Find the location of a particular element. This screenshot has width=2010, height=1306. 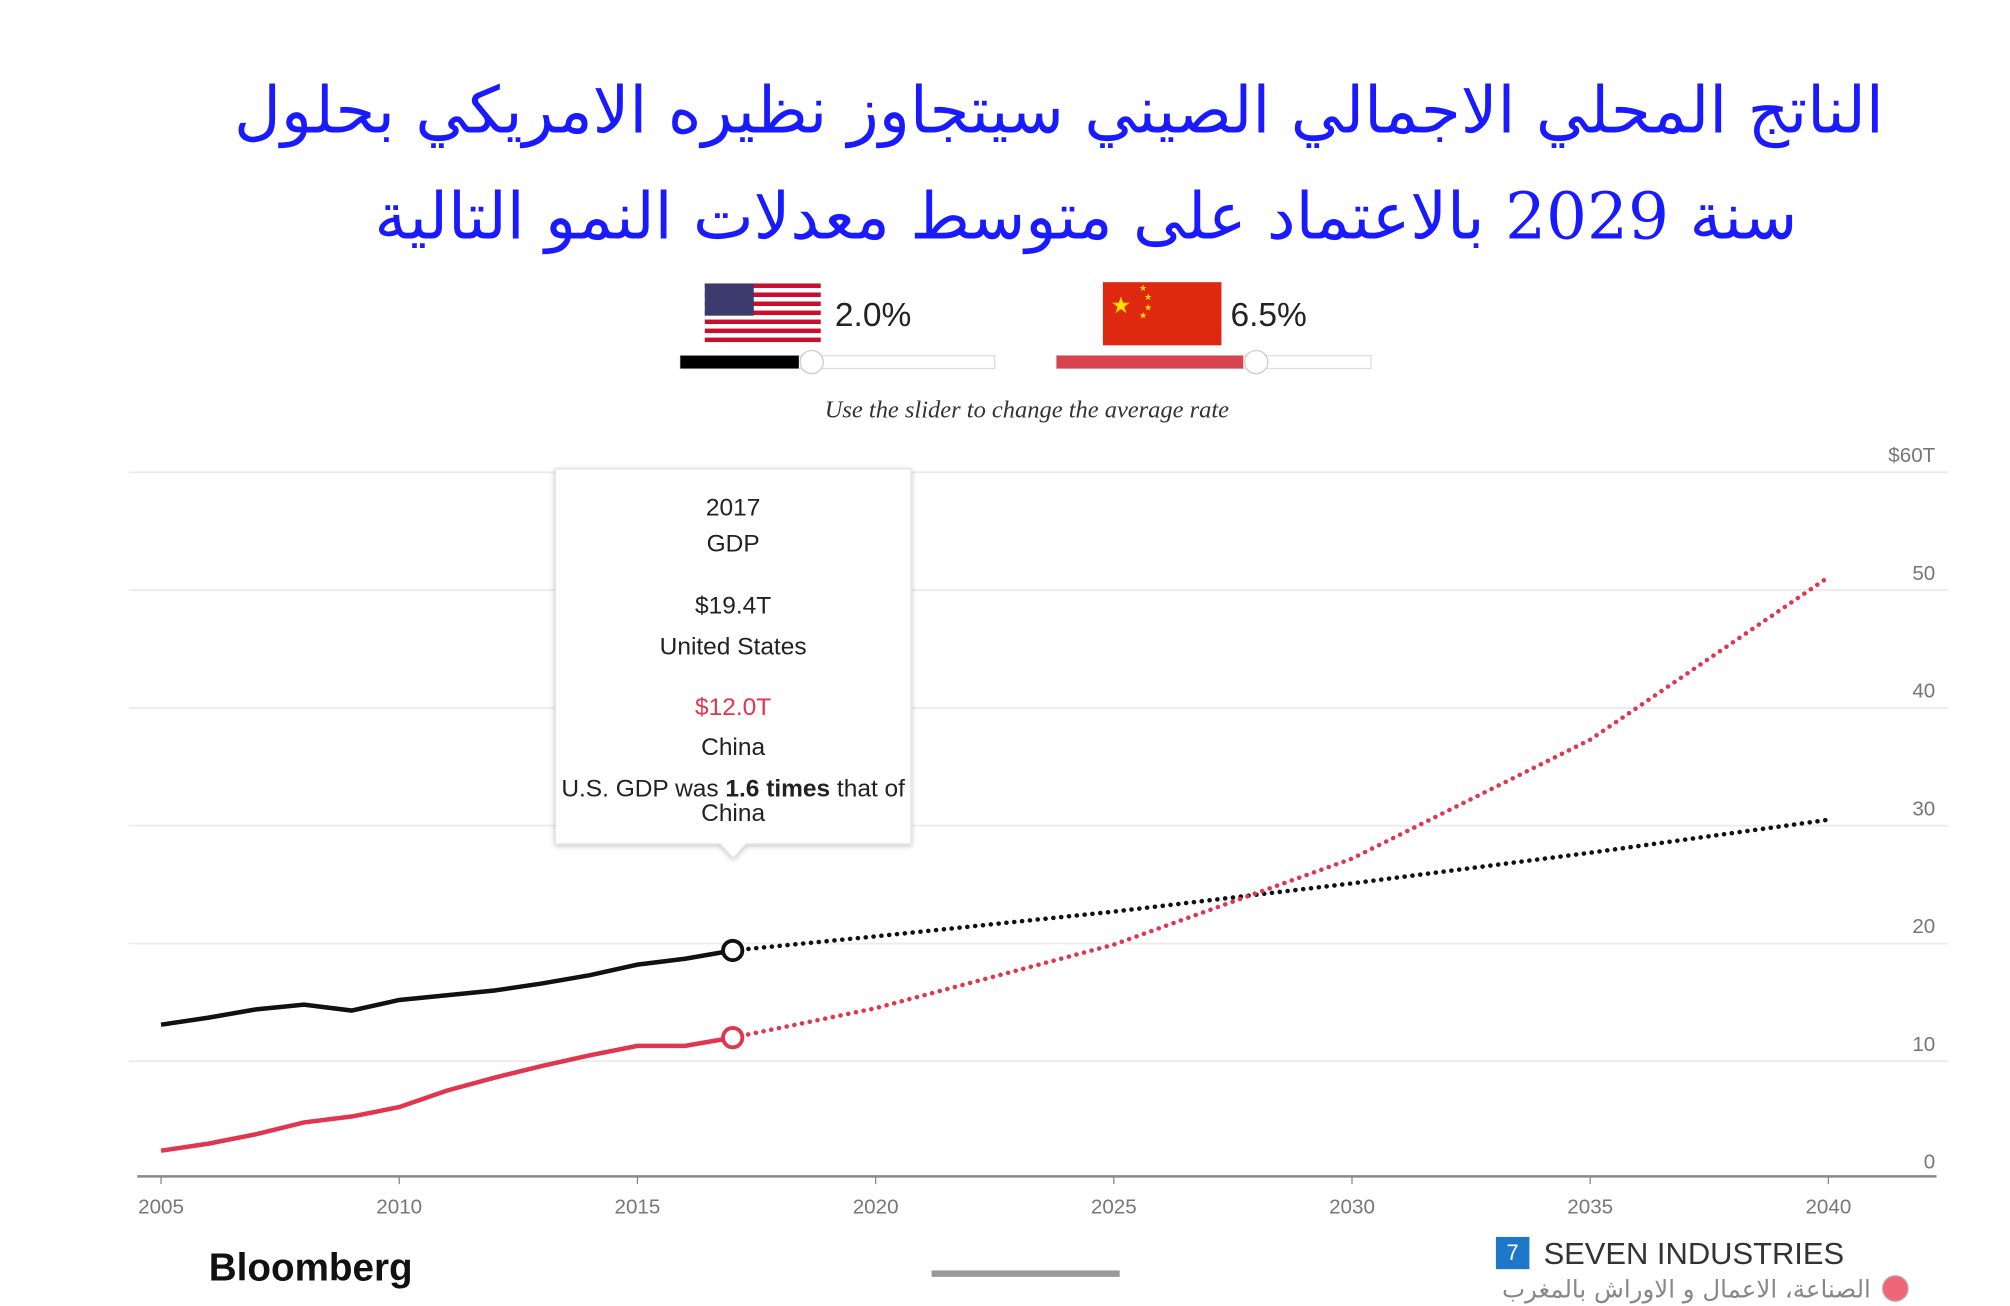

badge is located at coordinates (1512, 1253).